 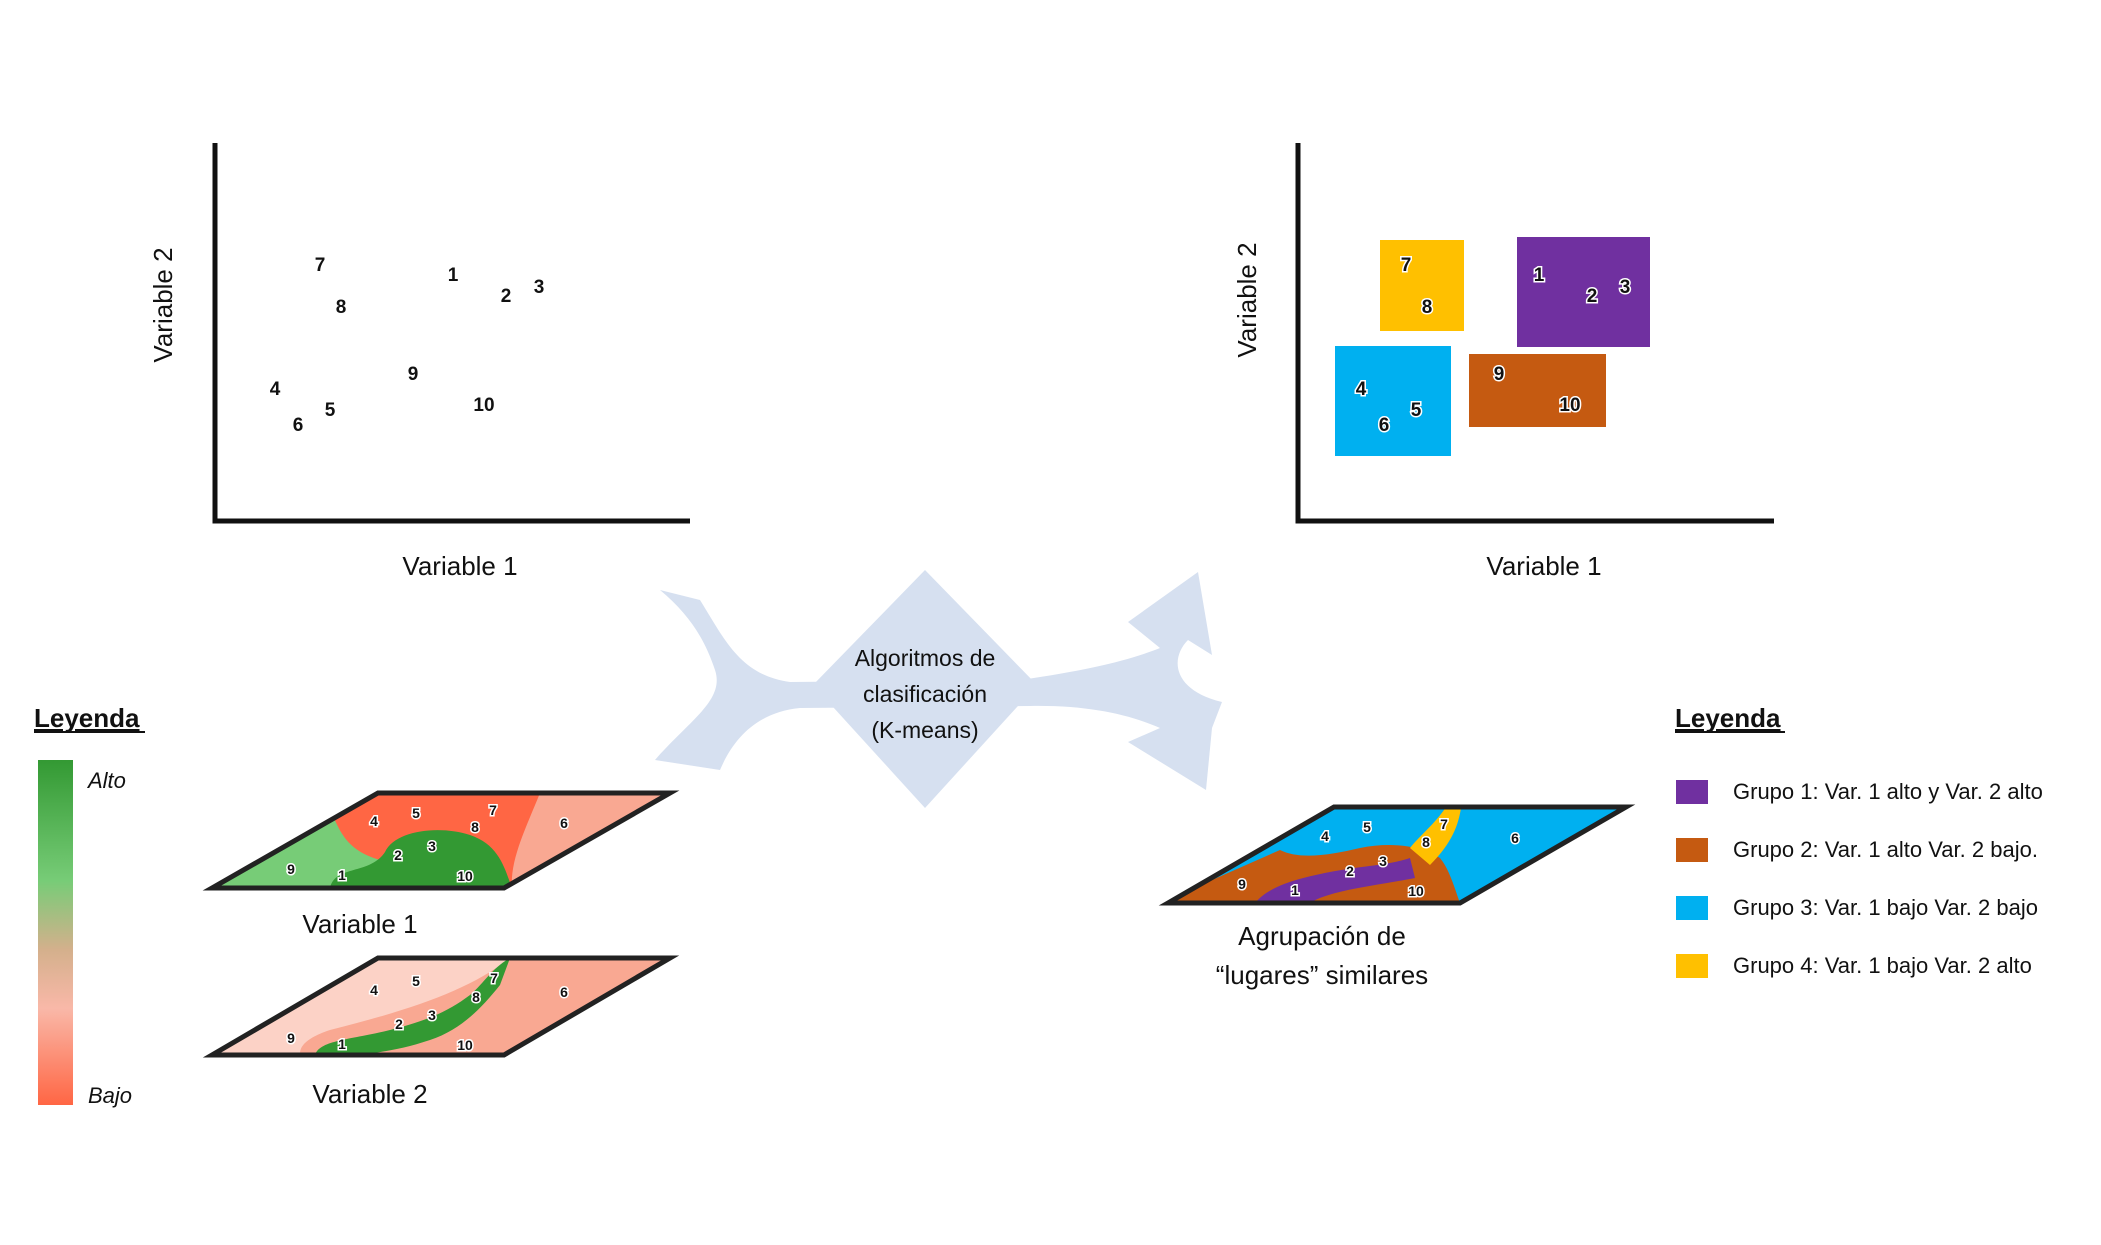 I want to click on cluster-point-7: 7, so click(x=1406, y=265).